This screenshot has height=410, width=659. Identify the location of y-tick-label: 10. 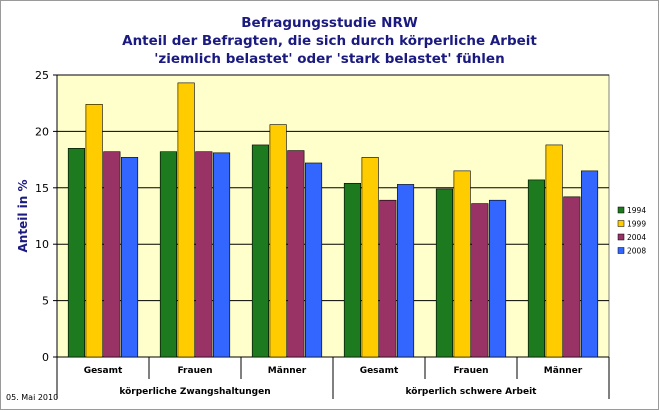
(42, 244).